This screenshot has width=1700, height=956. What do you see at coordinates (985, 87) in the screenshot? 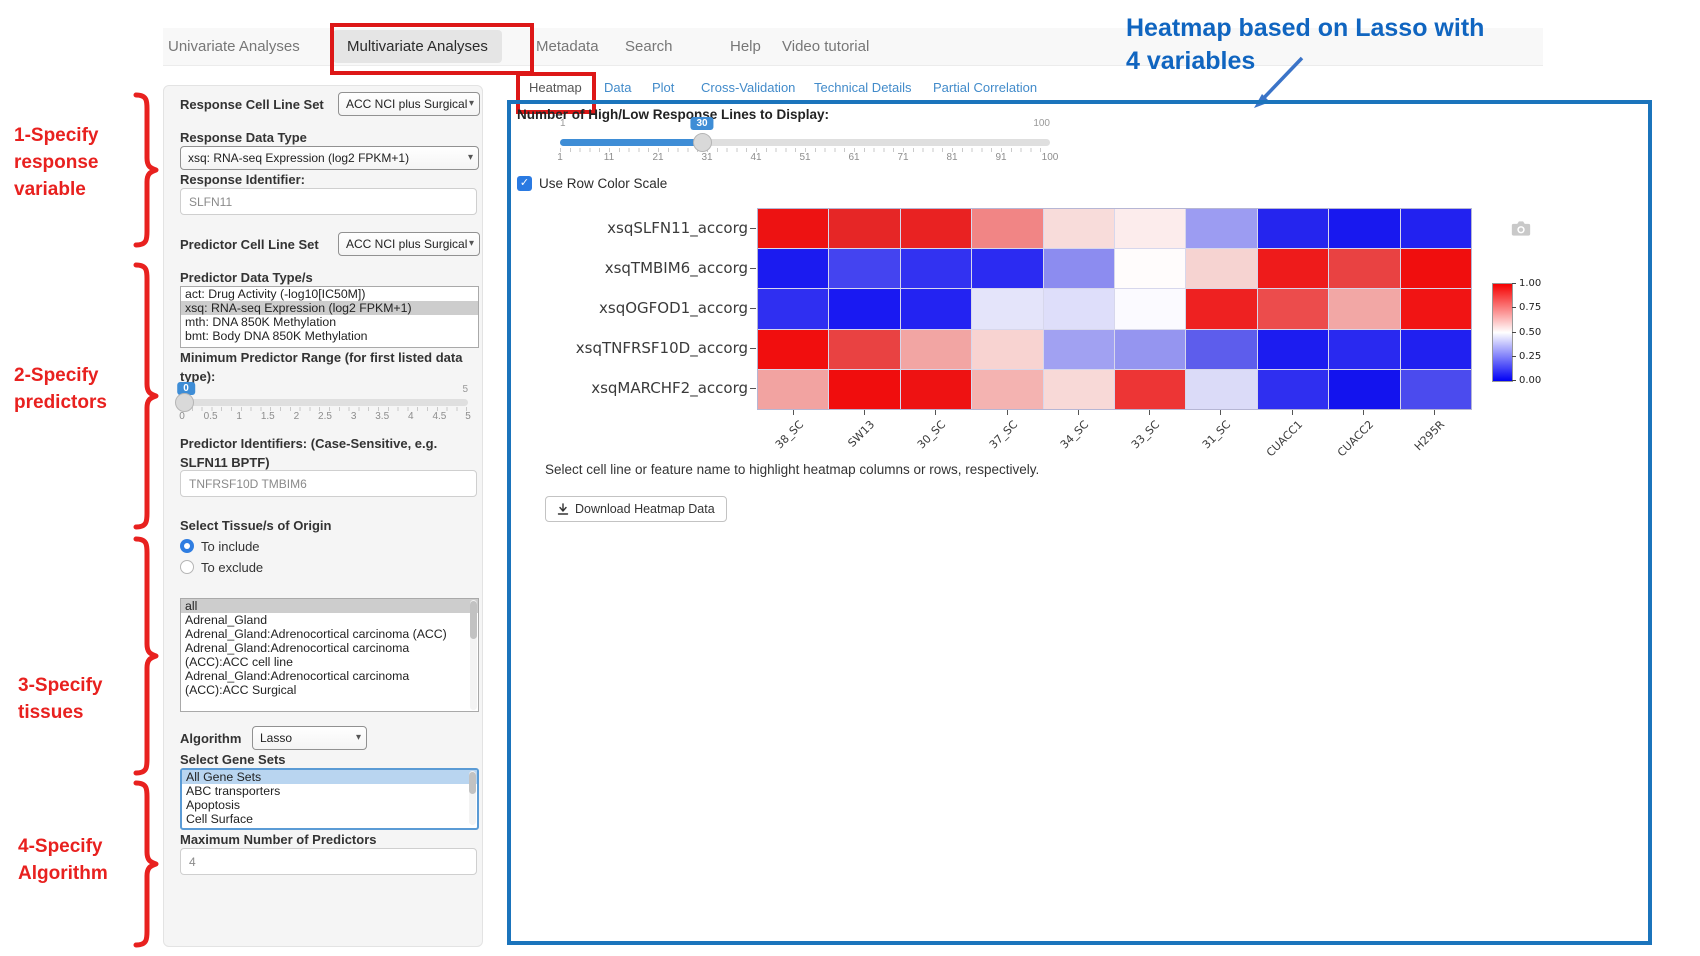
I see `tab-partial-correlation: Partial Correlation` at bounding box center [985, 87].